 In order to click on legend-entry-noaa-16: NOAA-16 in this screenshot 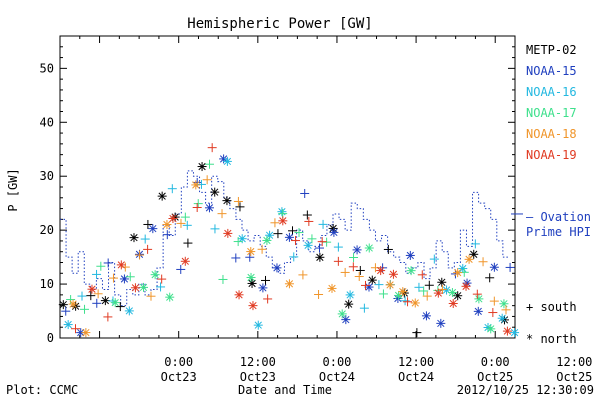, I will do `click(551, 92)`.